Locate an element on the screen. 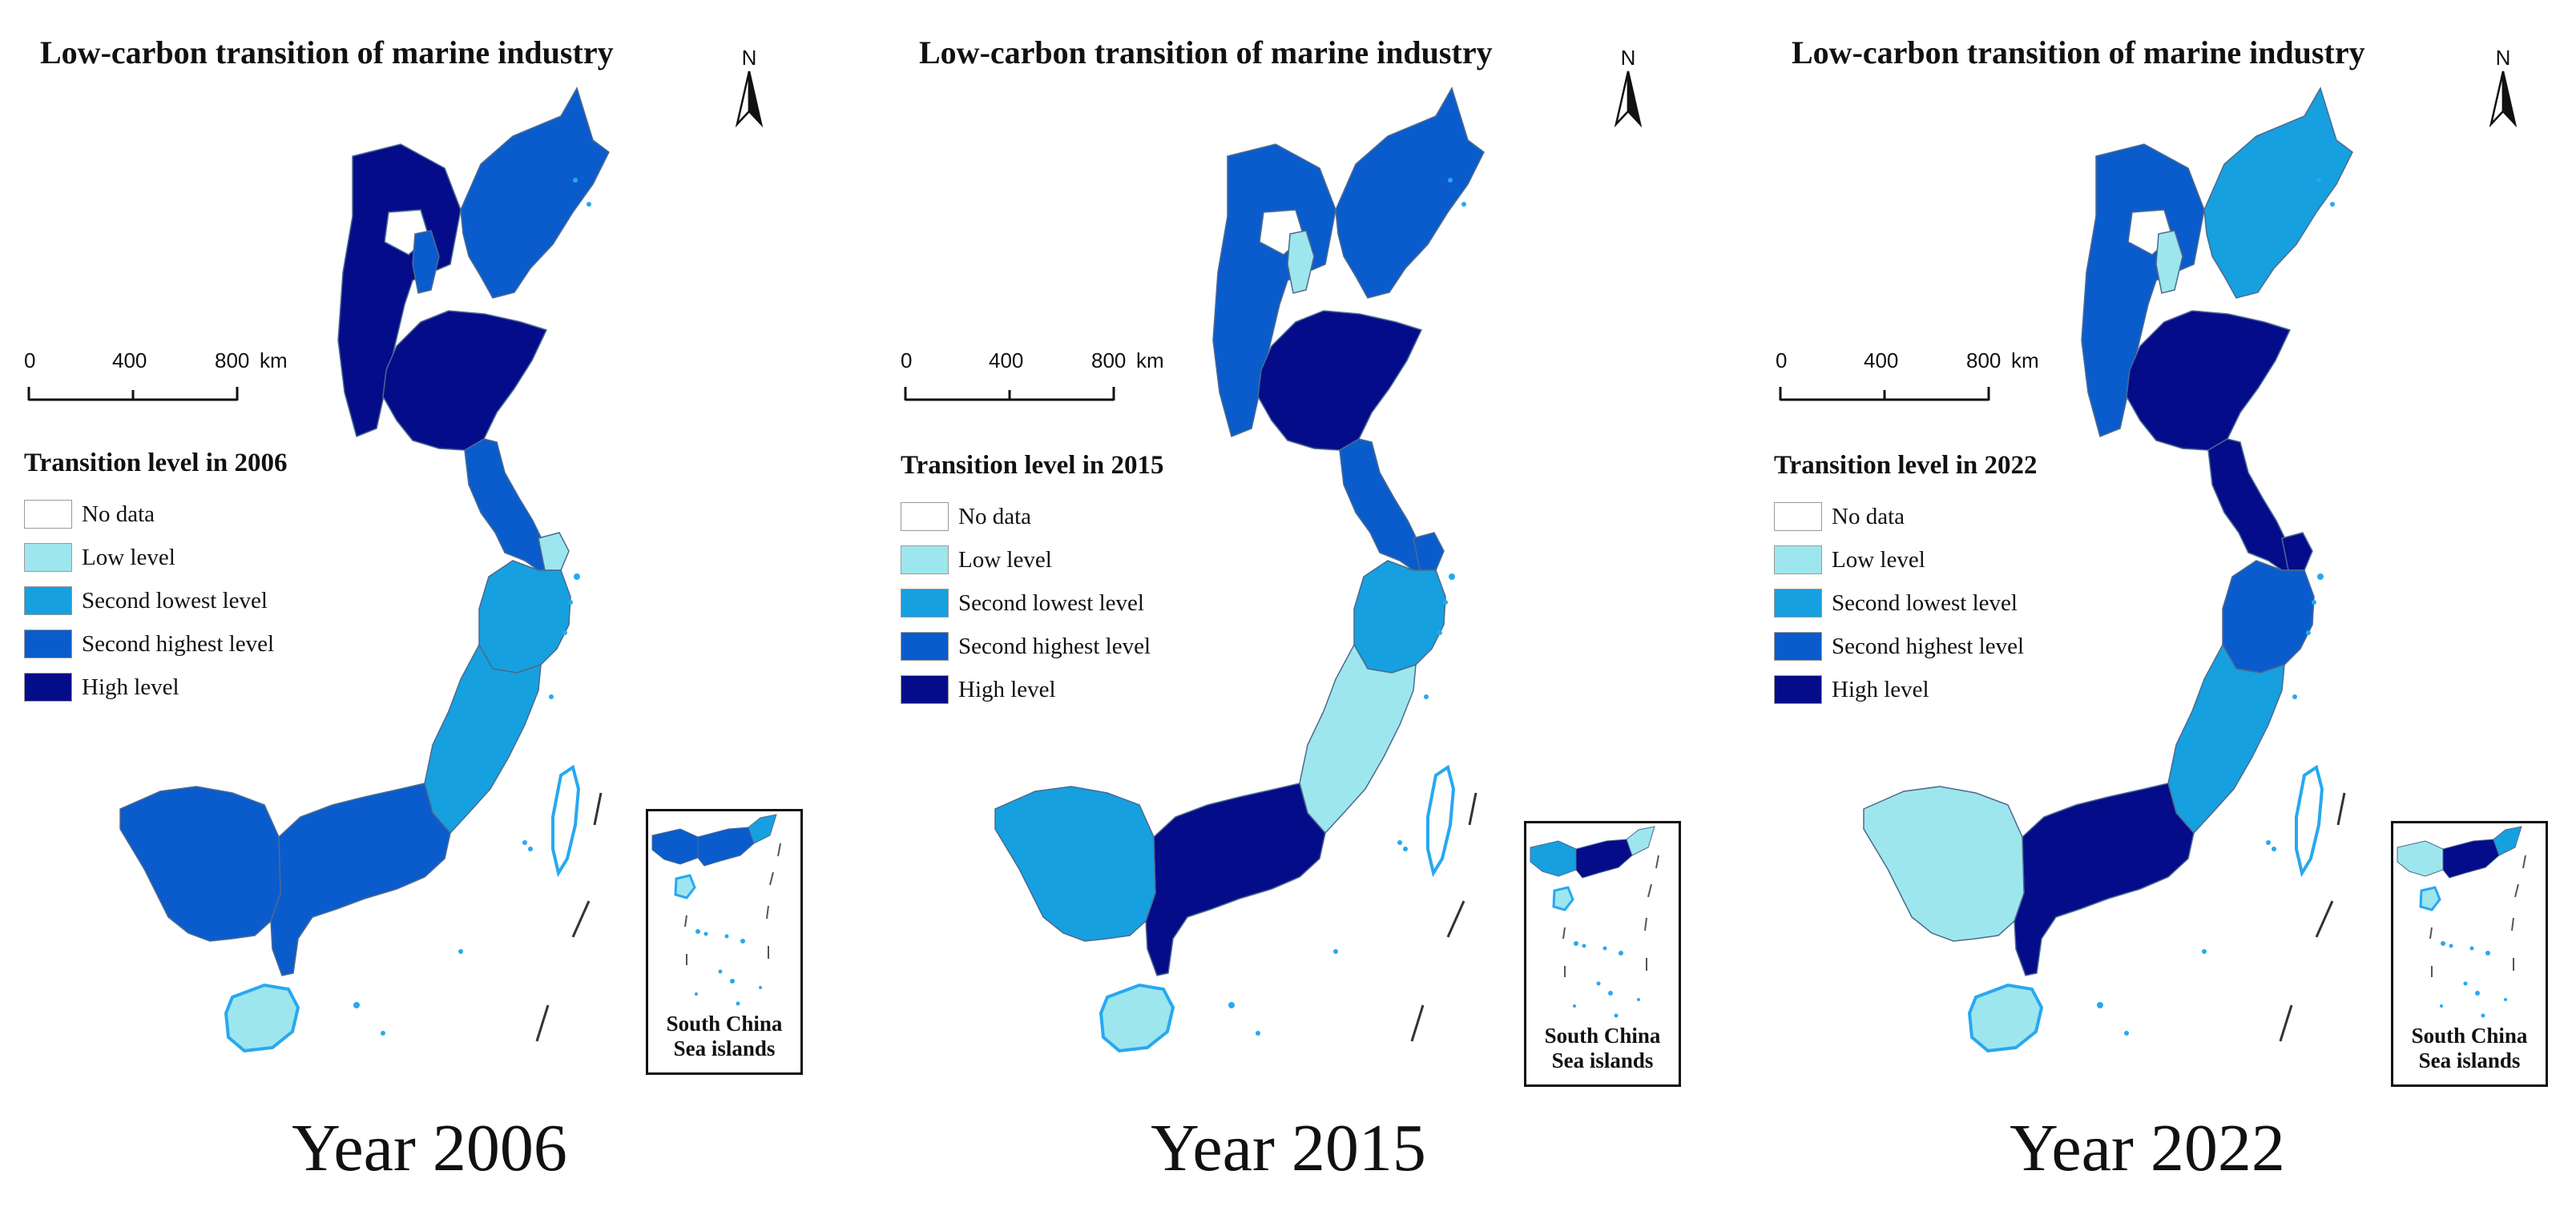 The image size is (2576, 1207). inset-fujian is located at coordinates (1640, 841).